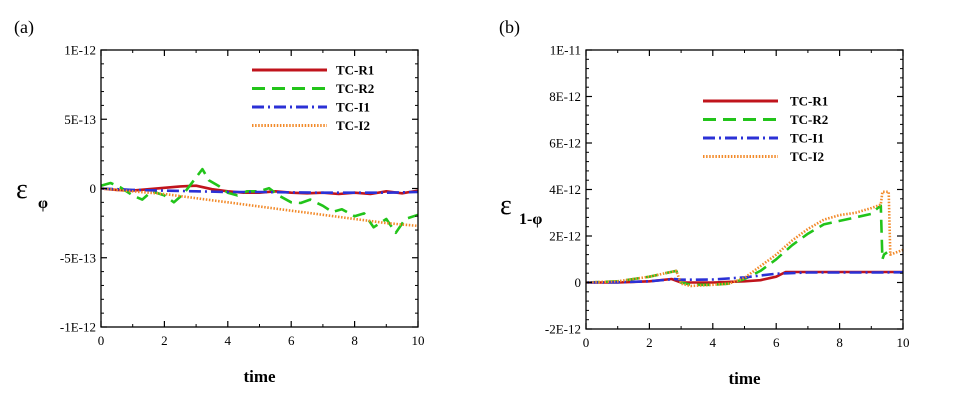 Image resolution: width=957 pixels, height=413 pixels. Describe the element at coordinates (80, 50) in the screenshot. I see `y-tick-label: 1E-12` at that location.